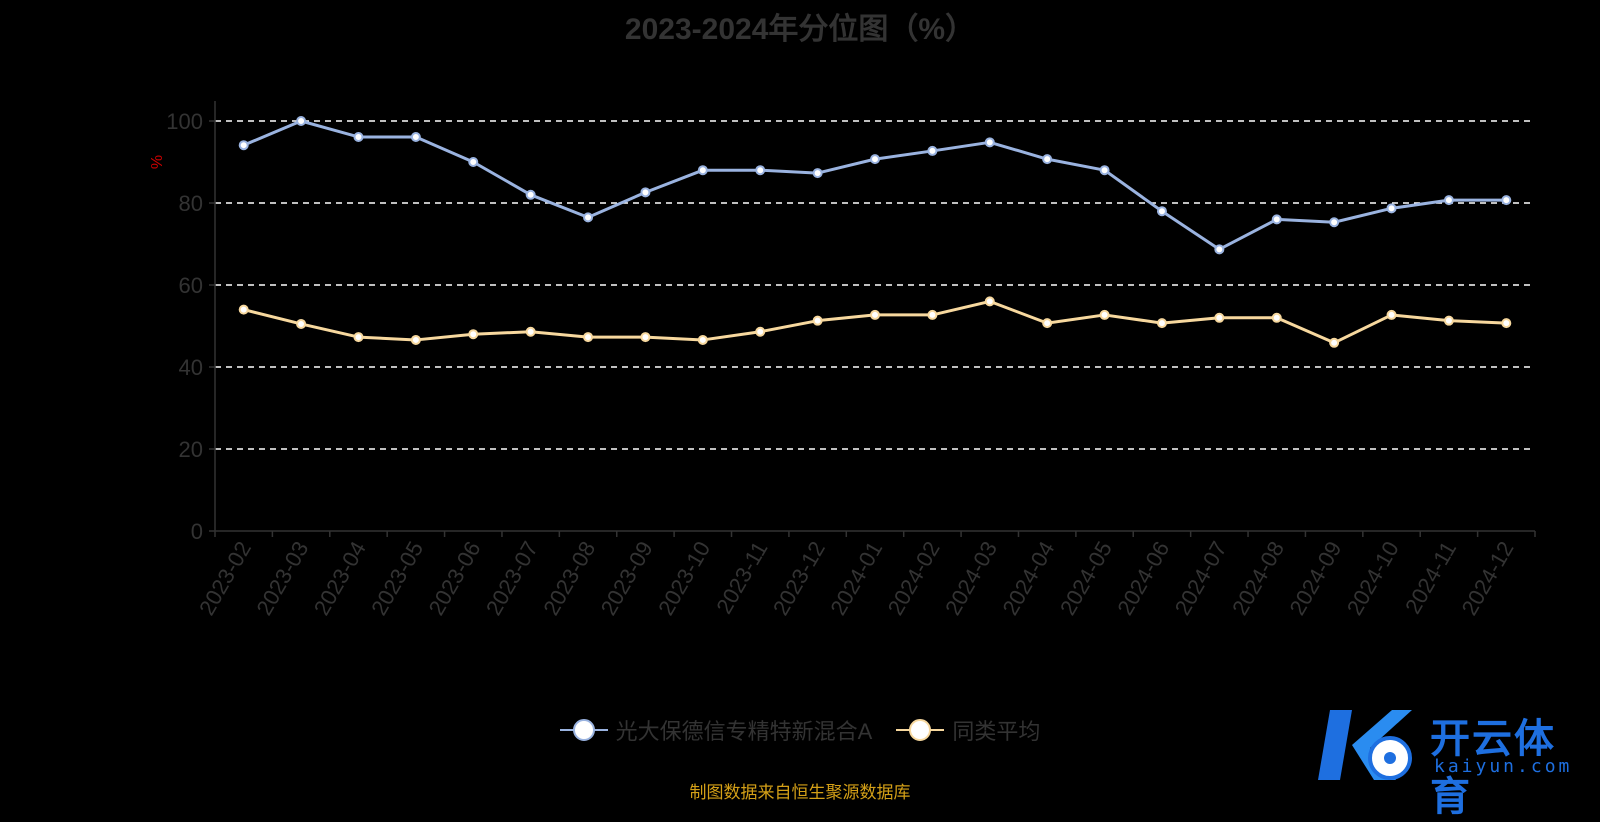 This screenshot has height=822, width=1600. I want to click on watermark-brand: 开云体育, so click(1493, 768).